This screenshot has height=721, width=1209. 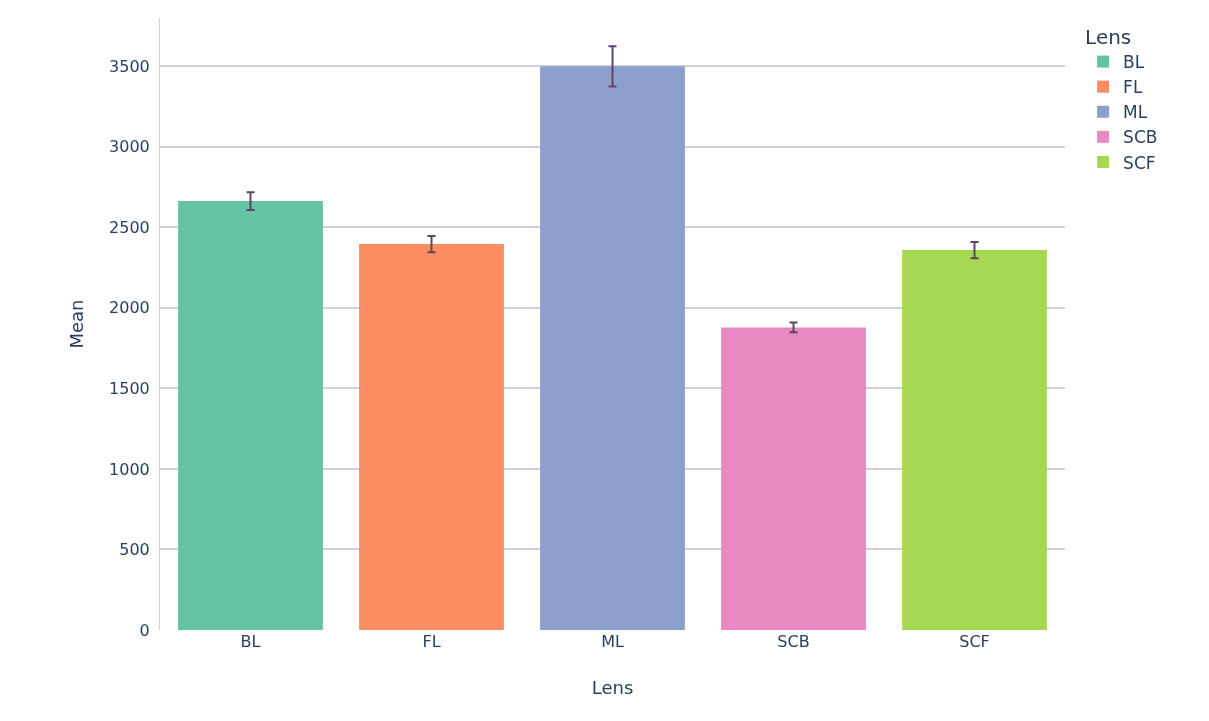 What do you see at coordinates (77, 324) in the screenshot?
I see `y-axis-title: Mean` at bounding box center [77, 324].